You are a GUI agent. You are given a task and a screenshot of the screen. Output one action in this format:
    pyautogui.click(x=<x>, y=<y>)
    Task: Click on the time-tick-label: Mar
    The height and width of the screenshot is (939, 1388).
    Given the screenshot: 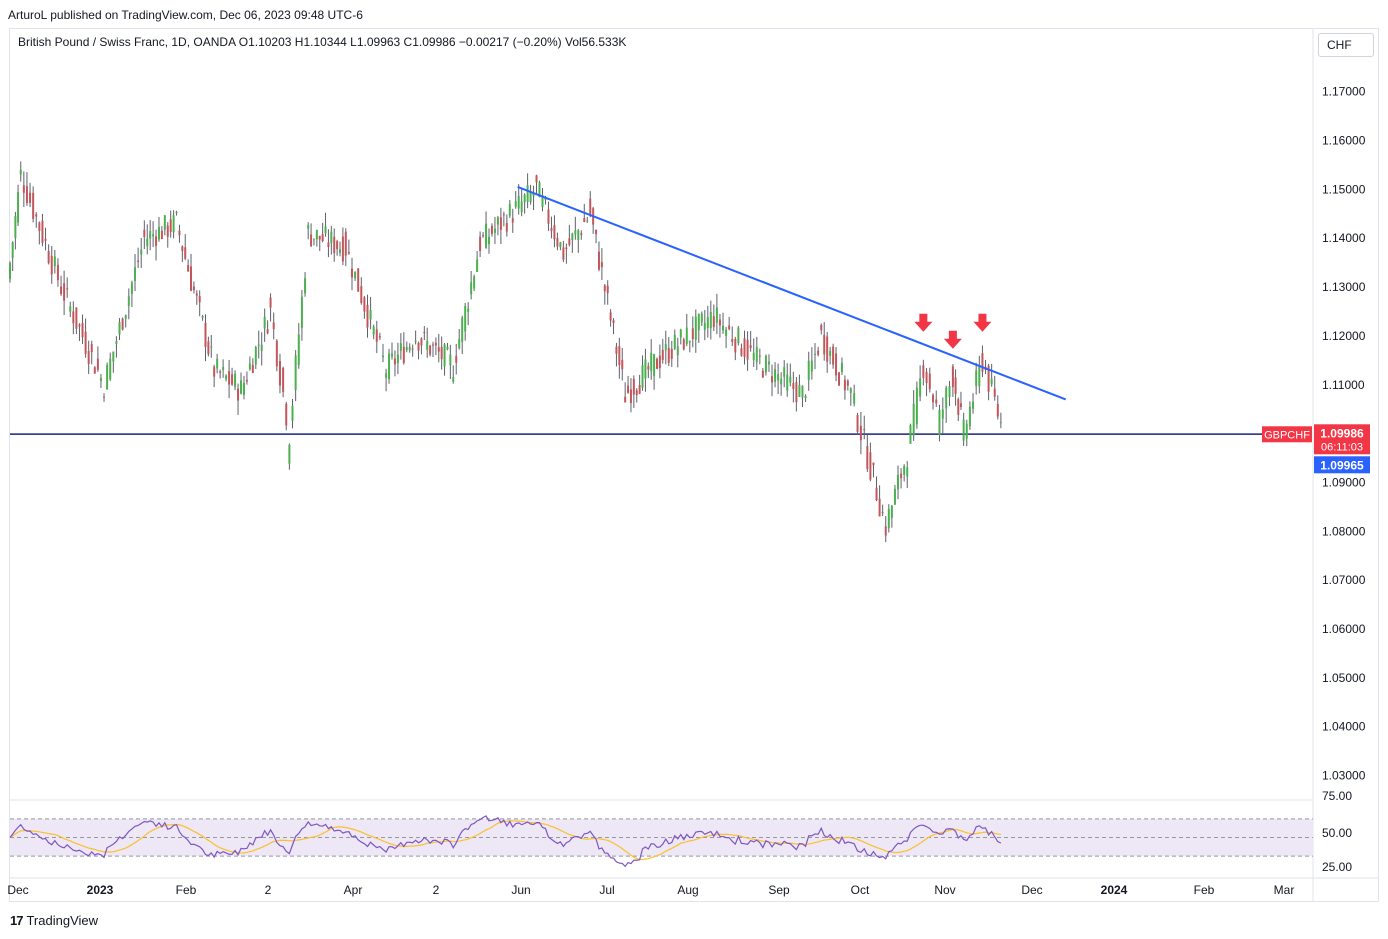 What is the action you would take?
    pyautogui.click(x=1284, y=890)
    